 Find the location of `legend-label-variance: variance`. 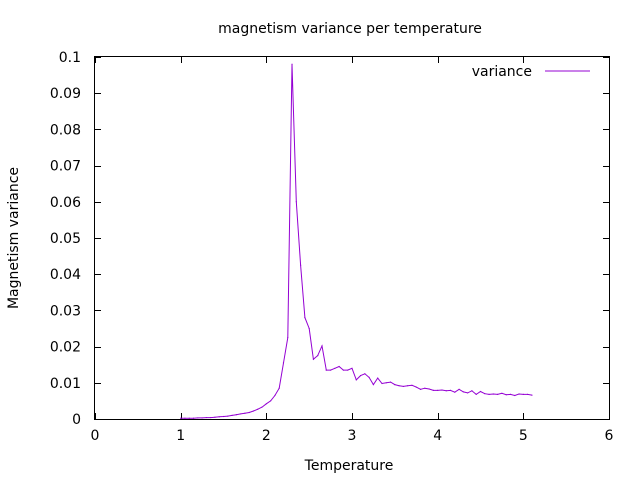

legend-label-variance: variance is located at coordinates (502, 72).